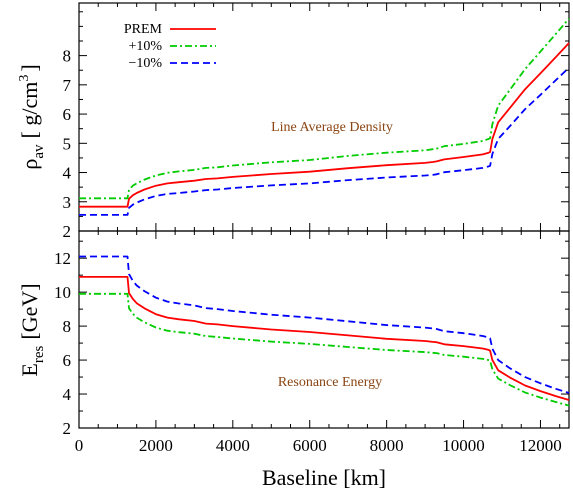 This screenshot has height=494, width=573. Describe the element at coordinates (156, 445) in the screenshot. I see `x-tick-label: 2000` at that location.